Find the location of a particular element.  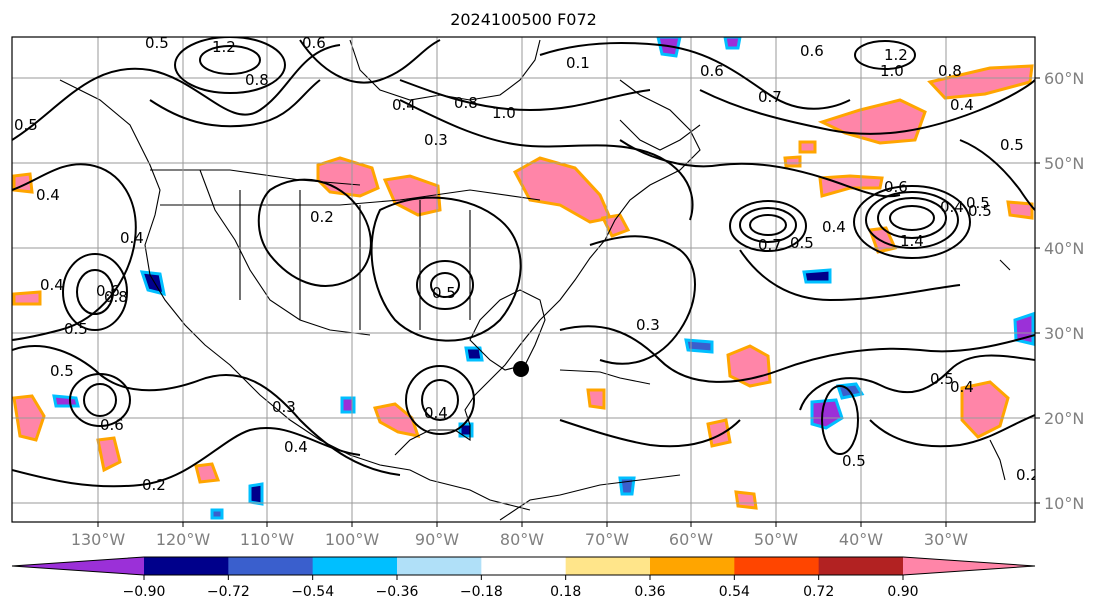

y-tick-label: 50°N is located at coordinates (1064, 163).